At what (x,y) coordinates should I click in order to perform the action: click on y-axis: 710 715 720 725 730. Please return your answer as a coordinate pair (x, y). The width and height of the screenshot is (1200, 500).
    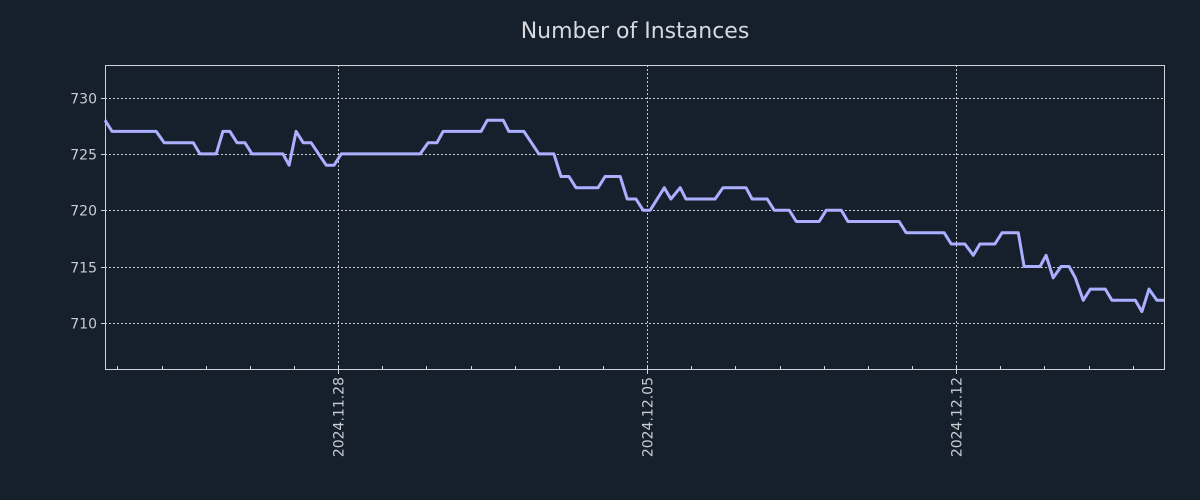
    Looking at the image, I should click on (87, 212).